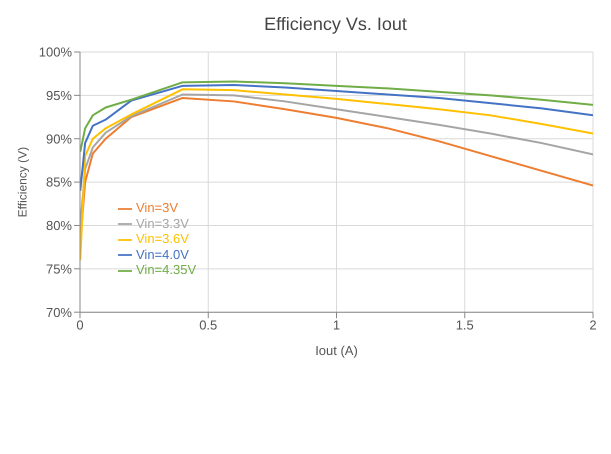 The height and width of the screenshot is (454, 611). Describe the element at coordinates (208, 324) in the screenshot. I see `x-tick-label: 0.5` at that location.